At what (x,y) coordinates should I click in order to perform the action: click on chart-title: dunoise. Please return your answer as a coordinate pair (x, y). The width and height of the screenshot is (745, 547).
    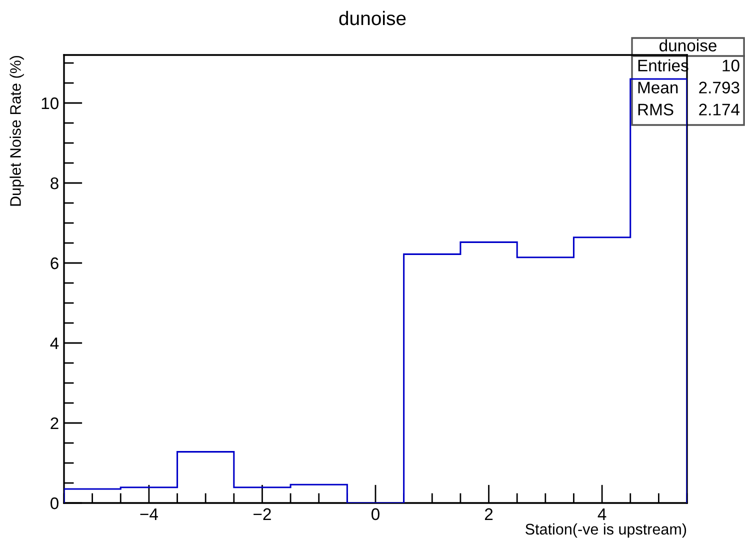
    Looking at the image, I should click on (372, 18).